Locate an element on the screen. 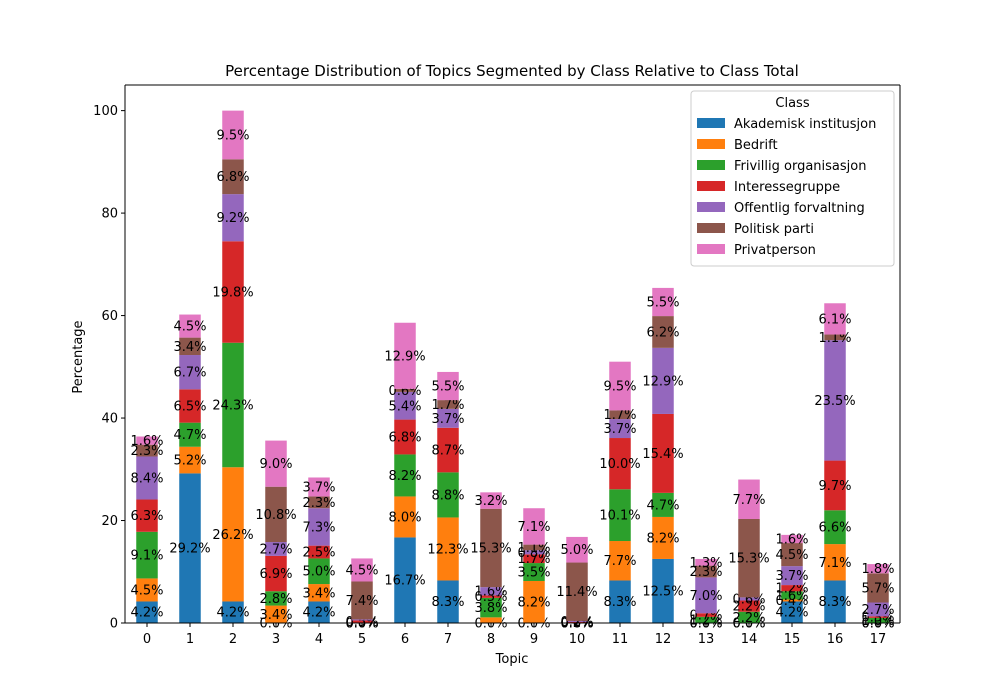  data-label: 2.2% is located at coordinates (748, 618).